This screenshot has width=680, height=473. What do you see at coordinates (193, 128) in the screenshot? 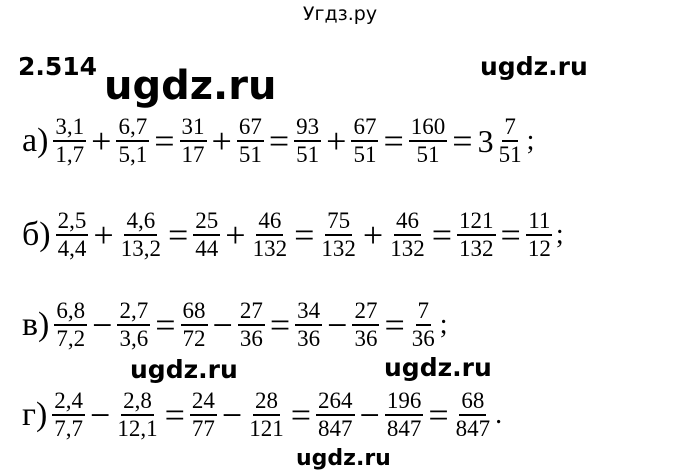
I see `numerator: 31` at bounding box center [193, 128].